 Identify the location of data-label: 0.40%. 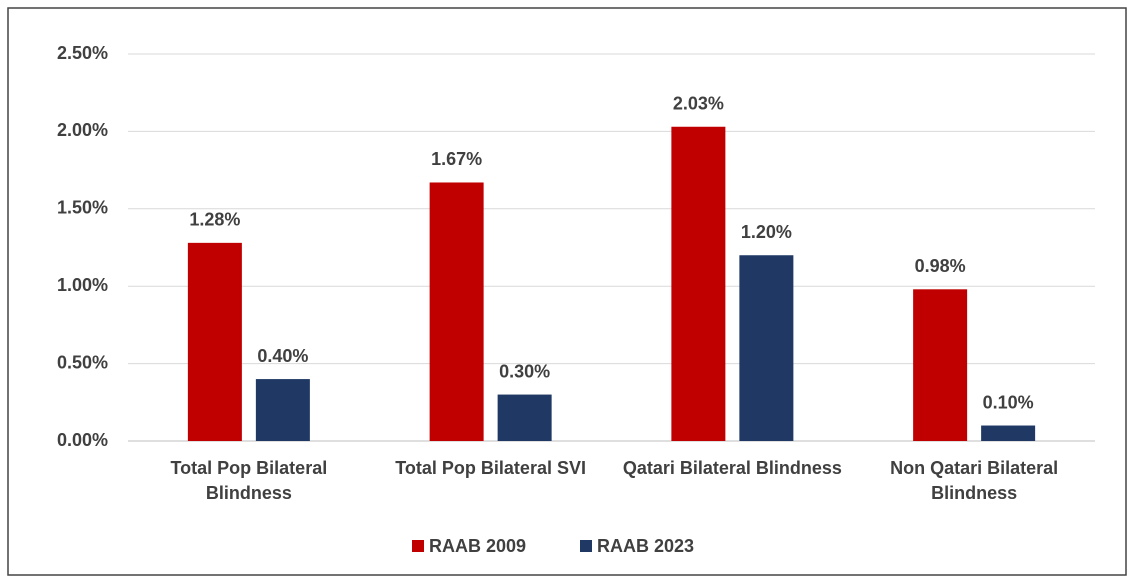
(282, 356).